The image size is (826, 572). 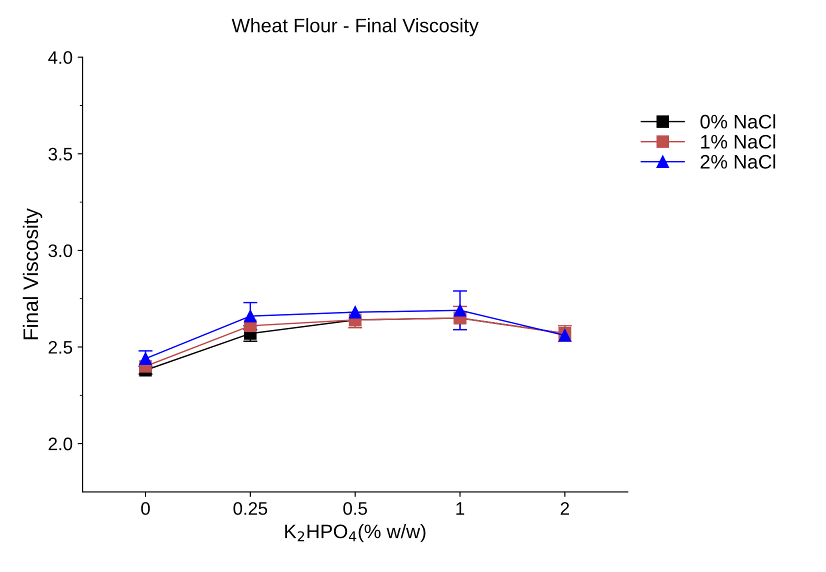 I want to click on y-tick-label: 3.0, so click(x=60, y=251).